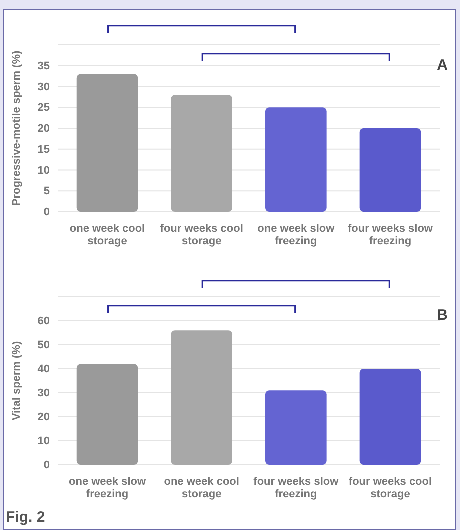 The width and height of the screenshot is (460, 530). What do you see at coordinates (26, 517) in the screenshot?
I see `caption: Fig. 2` at bounding box center [26, 517].